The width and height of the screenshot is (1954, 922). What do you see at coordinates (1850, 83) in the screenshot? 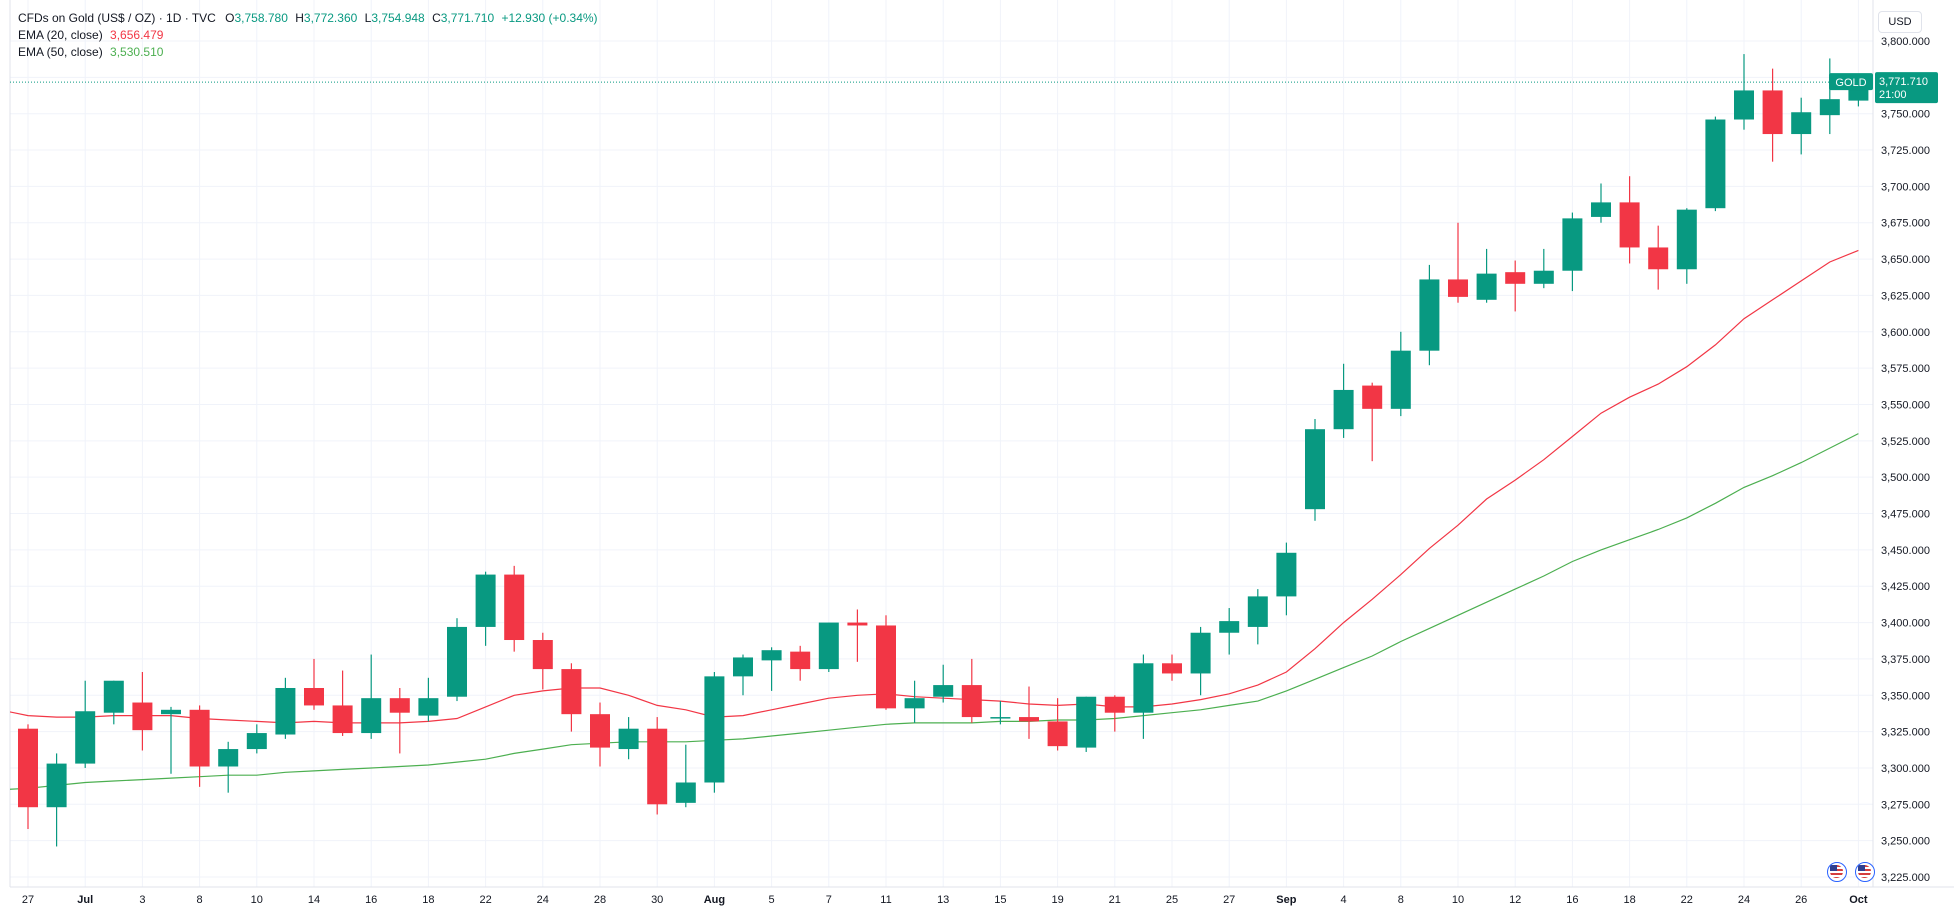
I see `ticker-label: GOLD` at bounding box center [1850, 83].